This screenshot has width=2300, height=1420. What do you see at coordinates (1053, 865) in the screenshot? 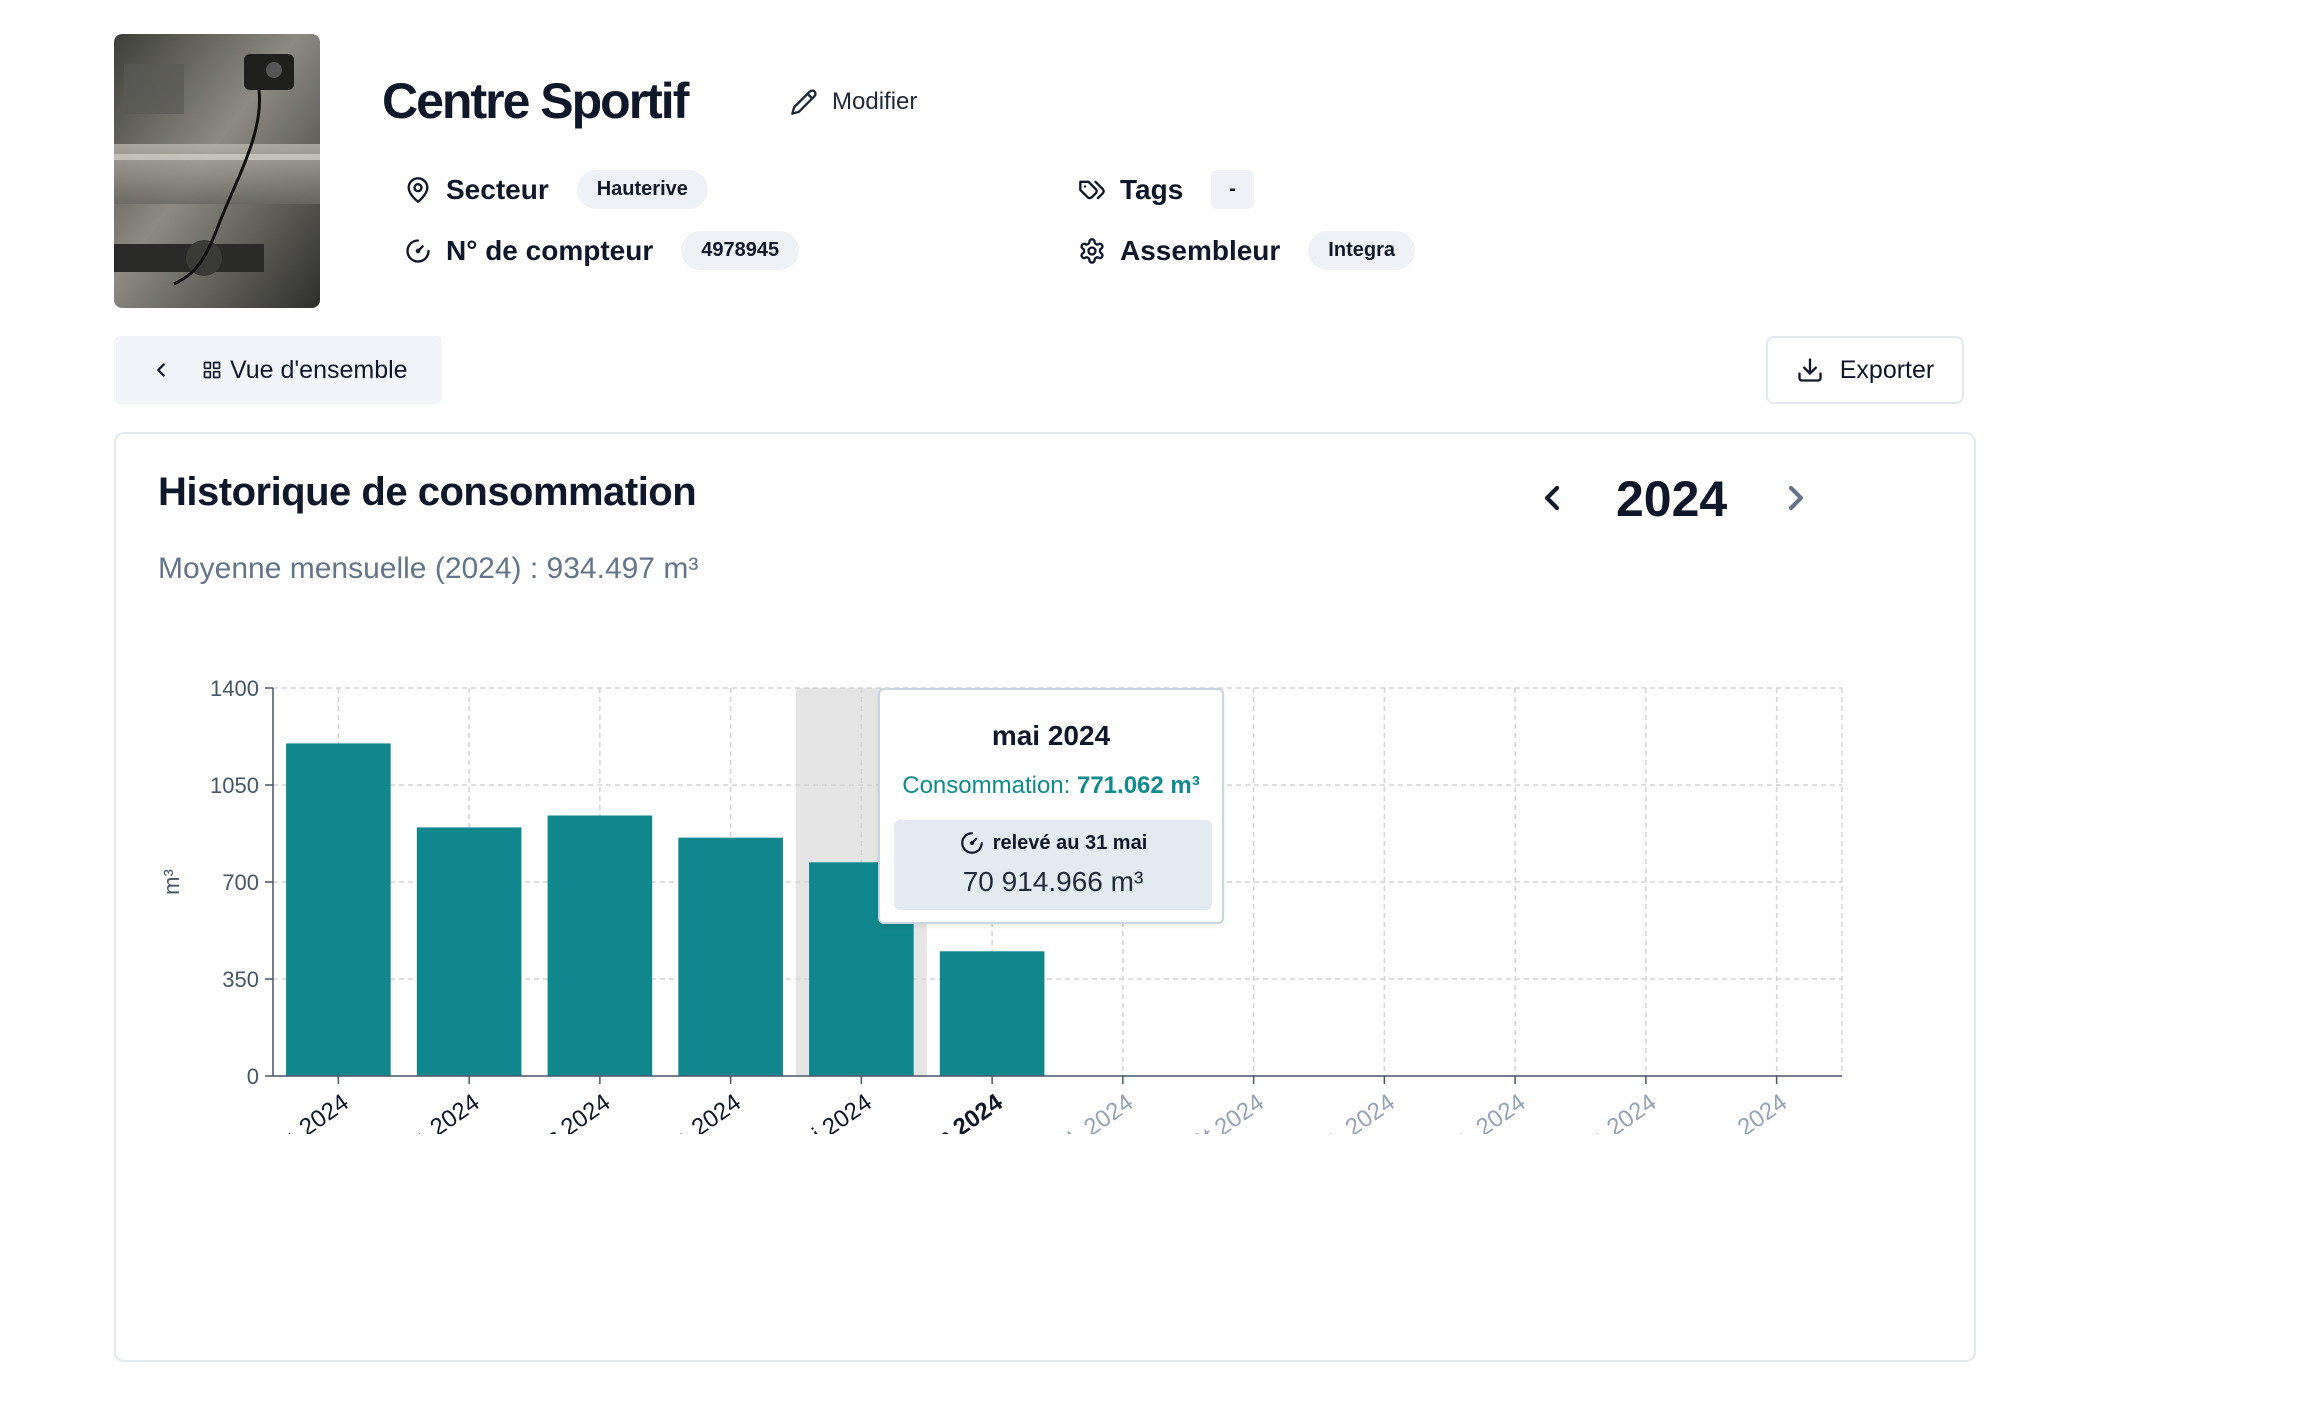
I see `tooltip-reading-box: relevé au 31 mai 70 914.966 m³` at bounding box center [1053, 865].